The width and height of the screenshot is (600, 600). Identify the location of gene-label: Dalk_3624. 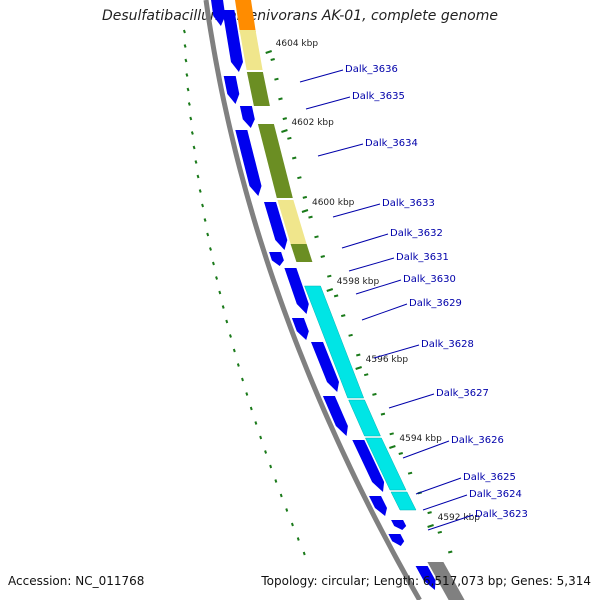
(495, 494).